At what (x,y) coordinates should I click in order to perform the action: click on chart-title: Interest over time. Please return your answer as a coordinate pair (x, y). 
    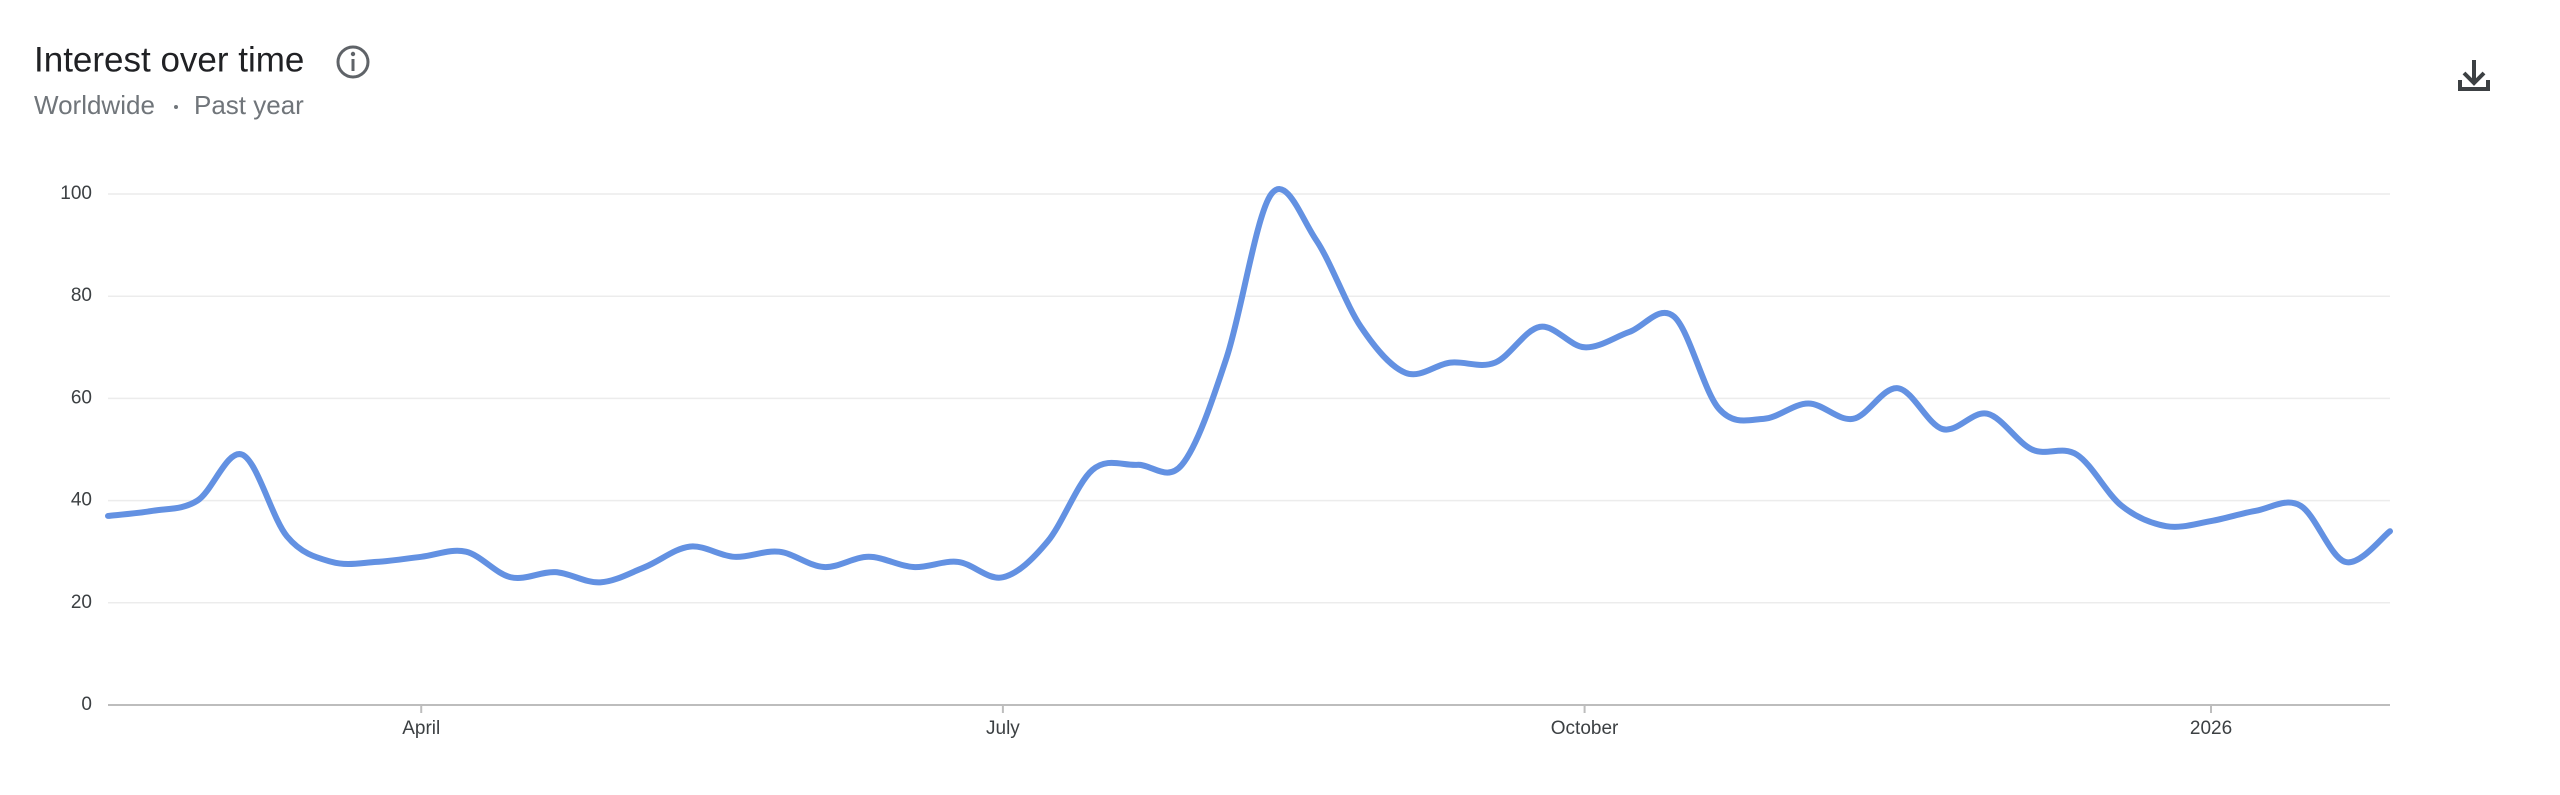
    Looking at the image, I should click on (169, 59).